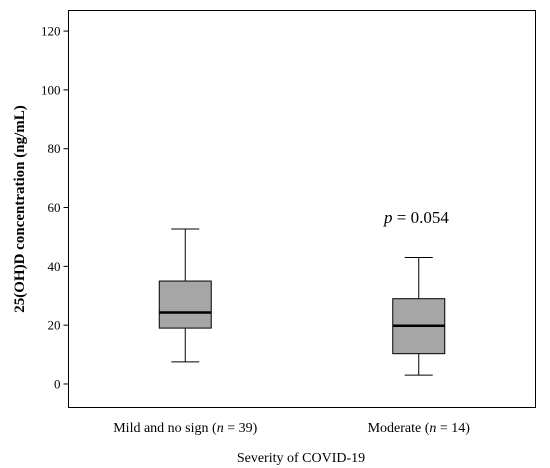  I want to click on y-axis: 0 20 40 60 80 100 120, so click(55, 207).